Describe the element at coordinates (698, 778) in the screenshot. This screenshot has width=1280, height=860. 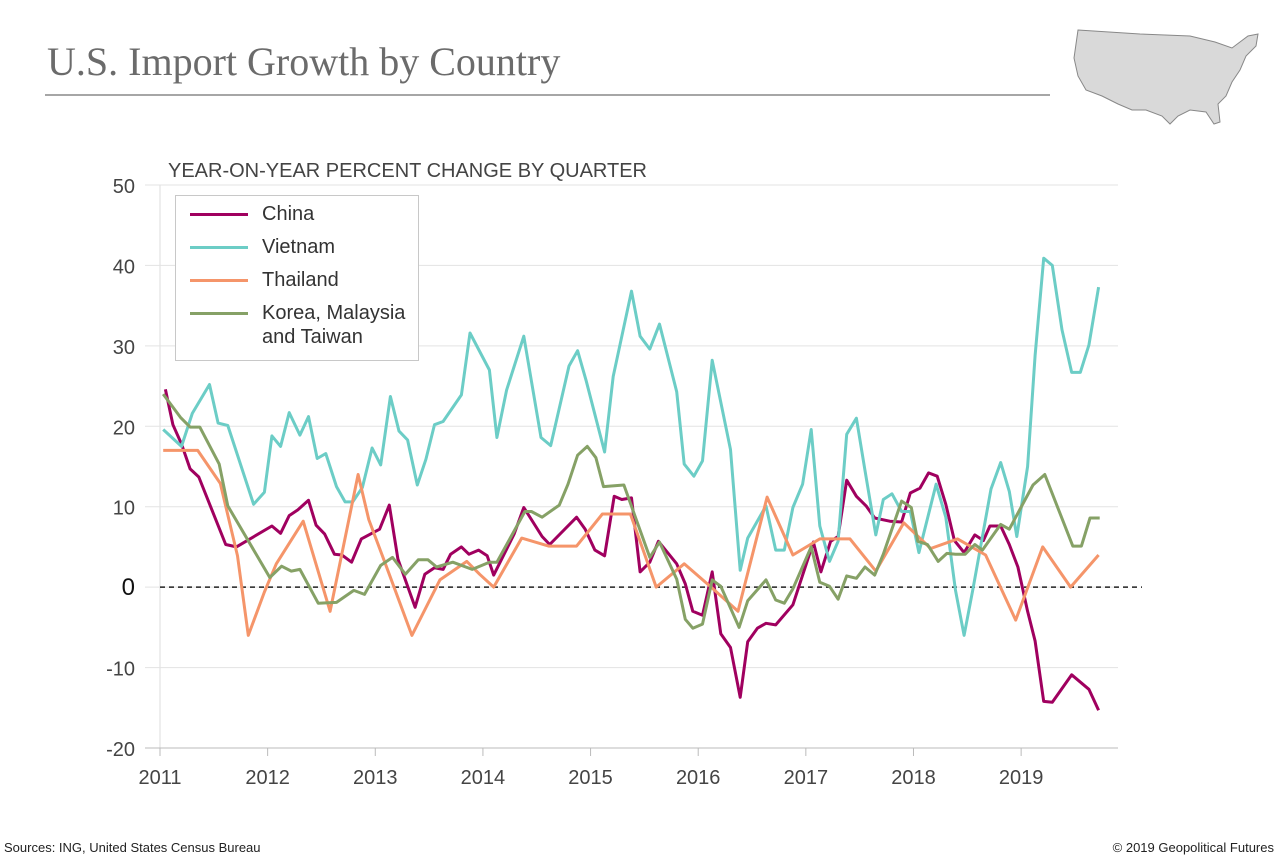
I see `x-tick-label: 2016` at that location.